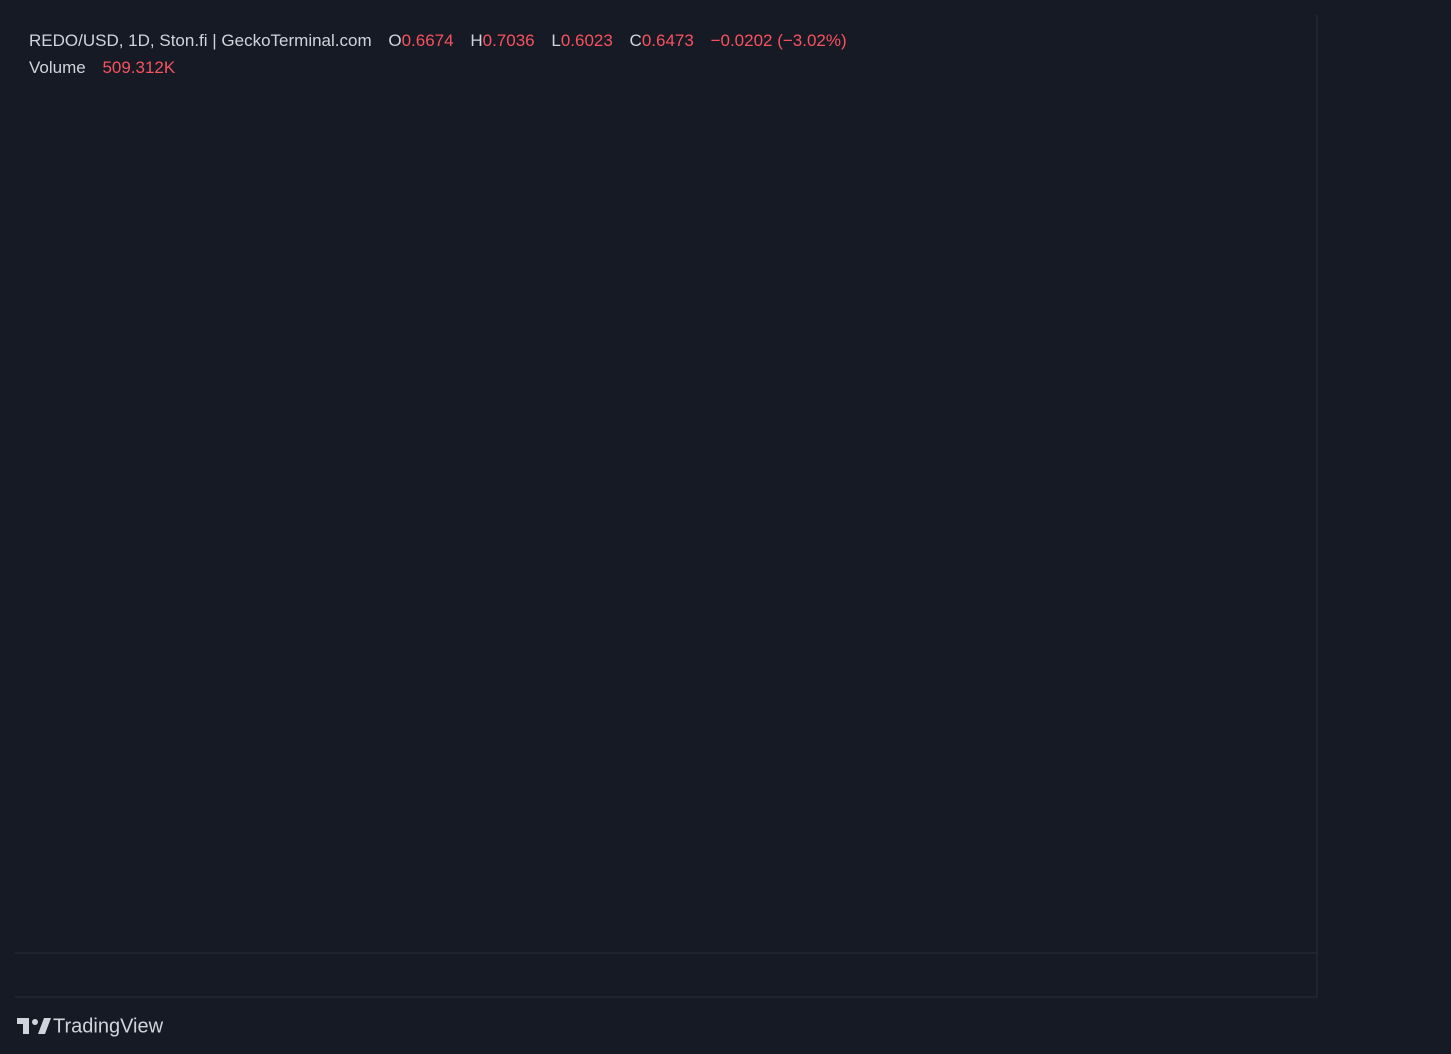 This screenshot has height=1054, width=1451. I want to click on volume-name: Volume, so click(57, 67).